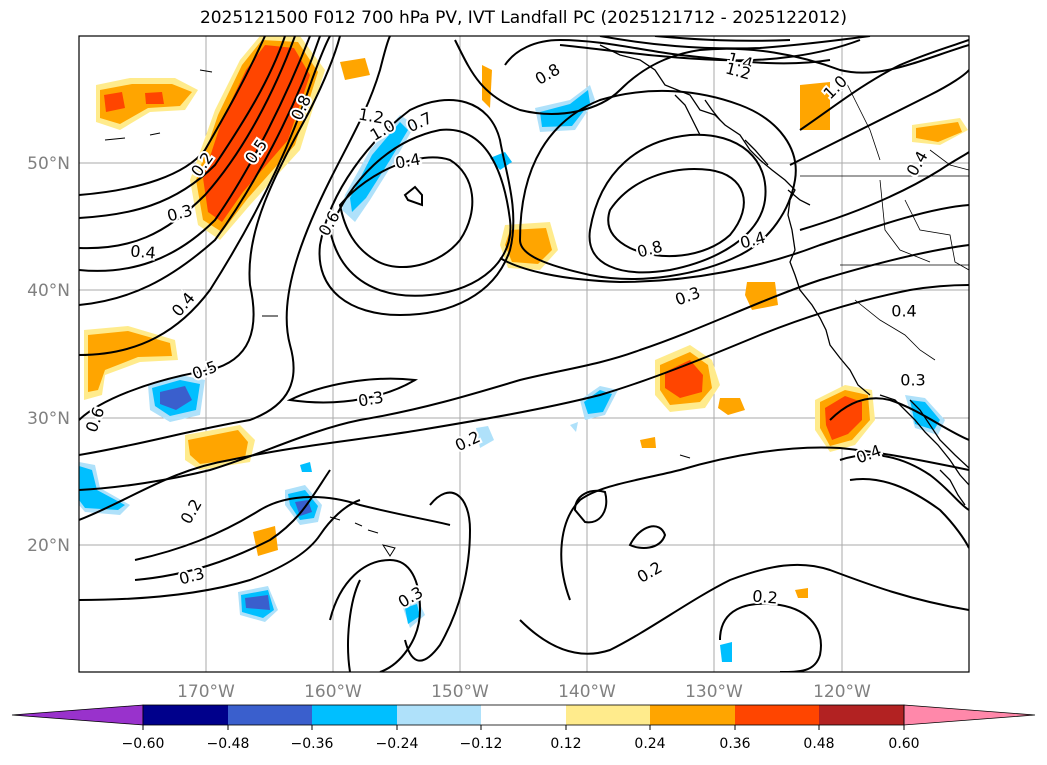 The image size is (1047, 765). What do you see at coordinates (206, 692) in the screenshot?
I see `lon-label-170w: 170°W` at bounding box center [206, 692].